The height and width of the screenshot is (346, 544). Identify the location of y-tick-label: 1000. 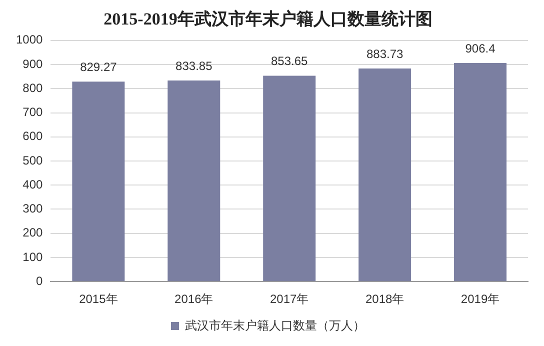
(30, 39).